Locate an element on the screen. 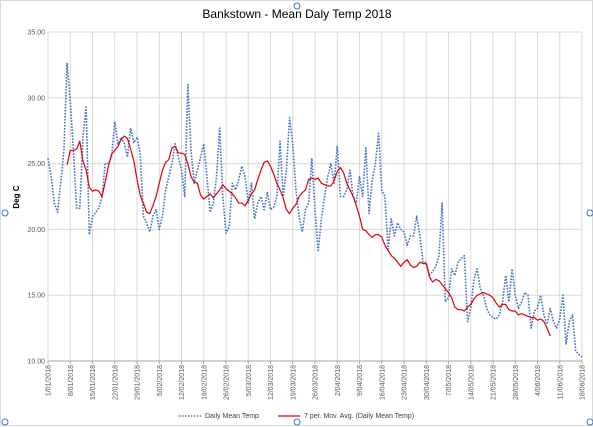 This screenshot has height=427, width=593. resize-handle-top is located at coordinates (297, 6).